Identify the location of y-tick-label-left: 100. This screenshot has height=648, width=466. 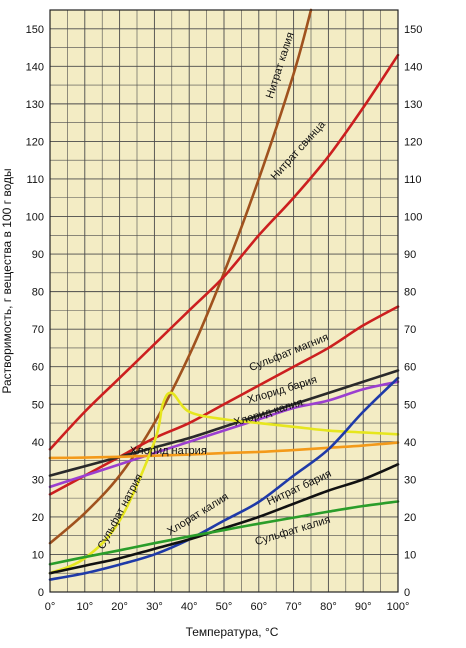
(35, 218).